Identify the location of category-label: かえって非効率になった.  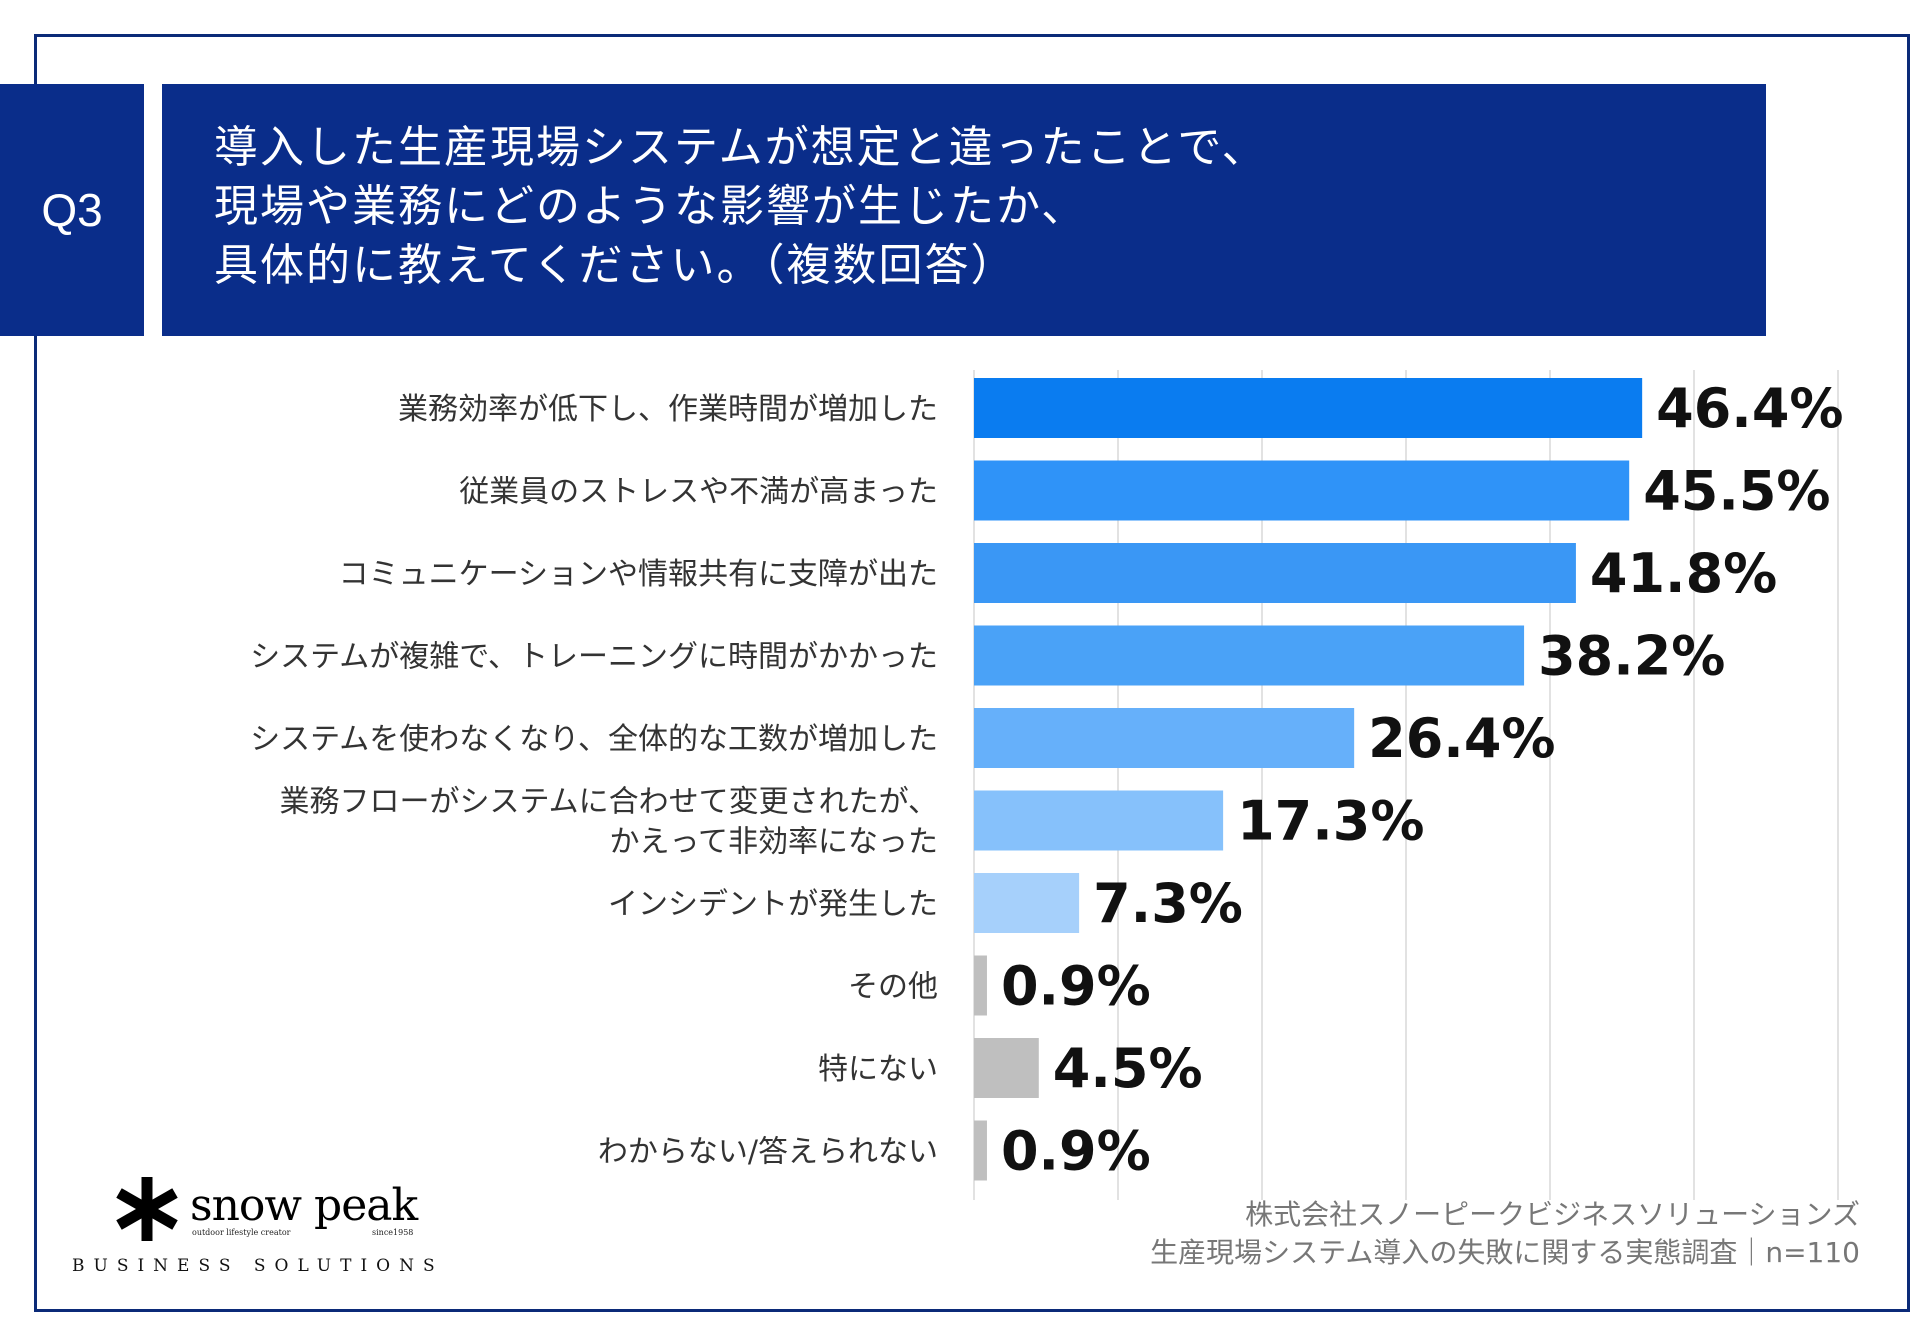
(774, 842).